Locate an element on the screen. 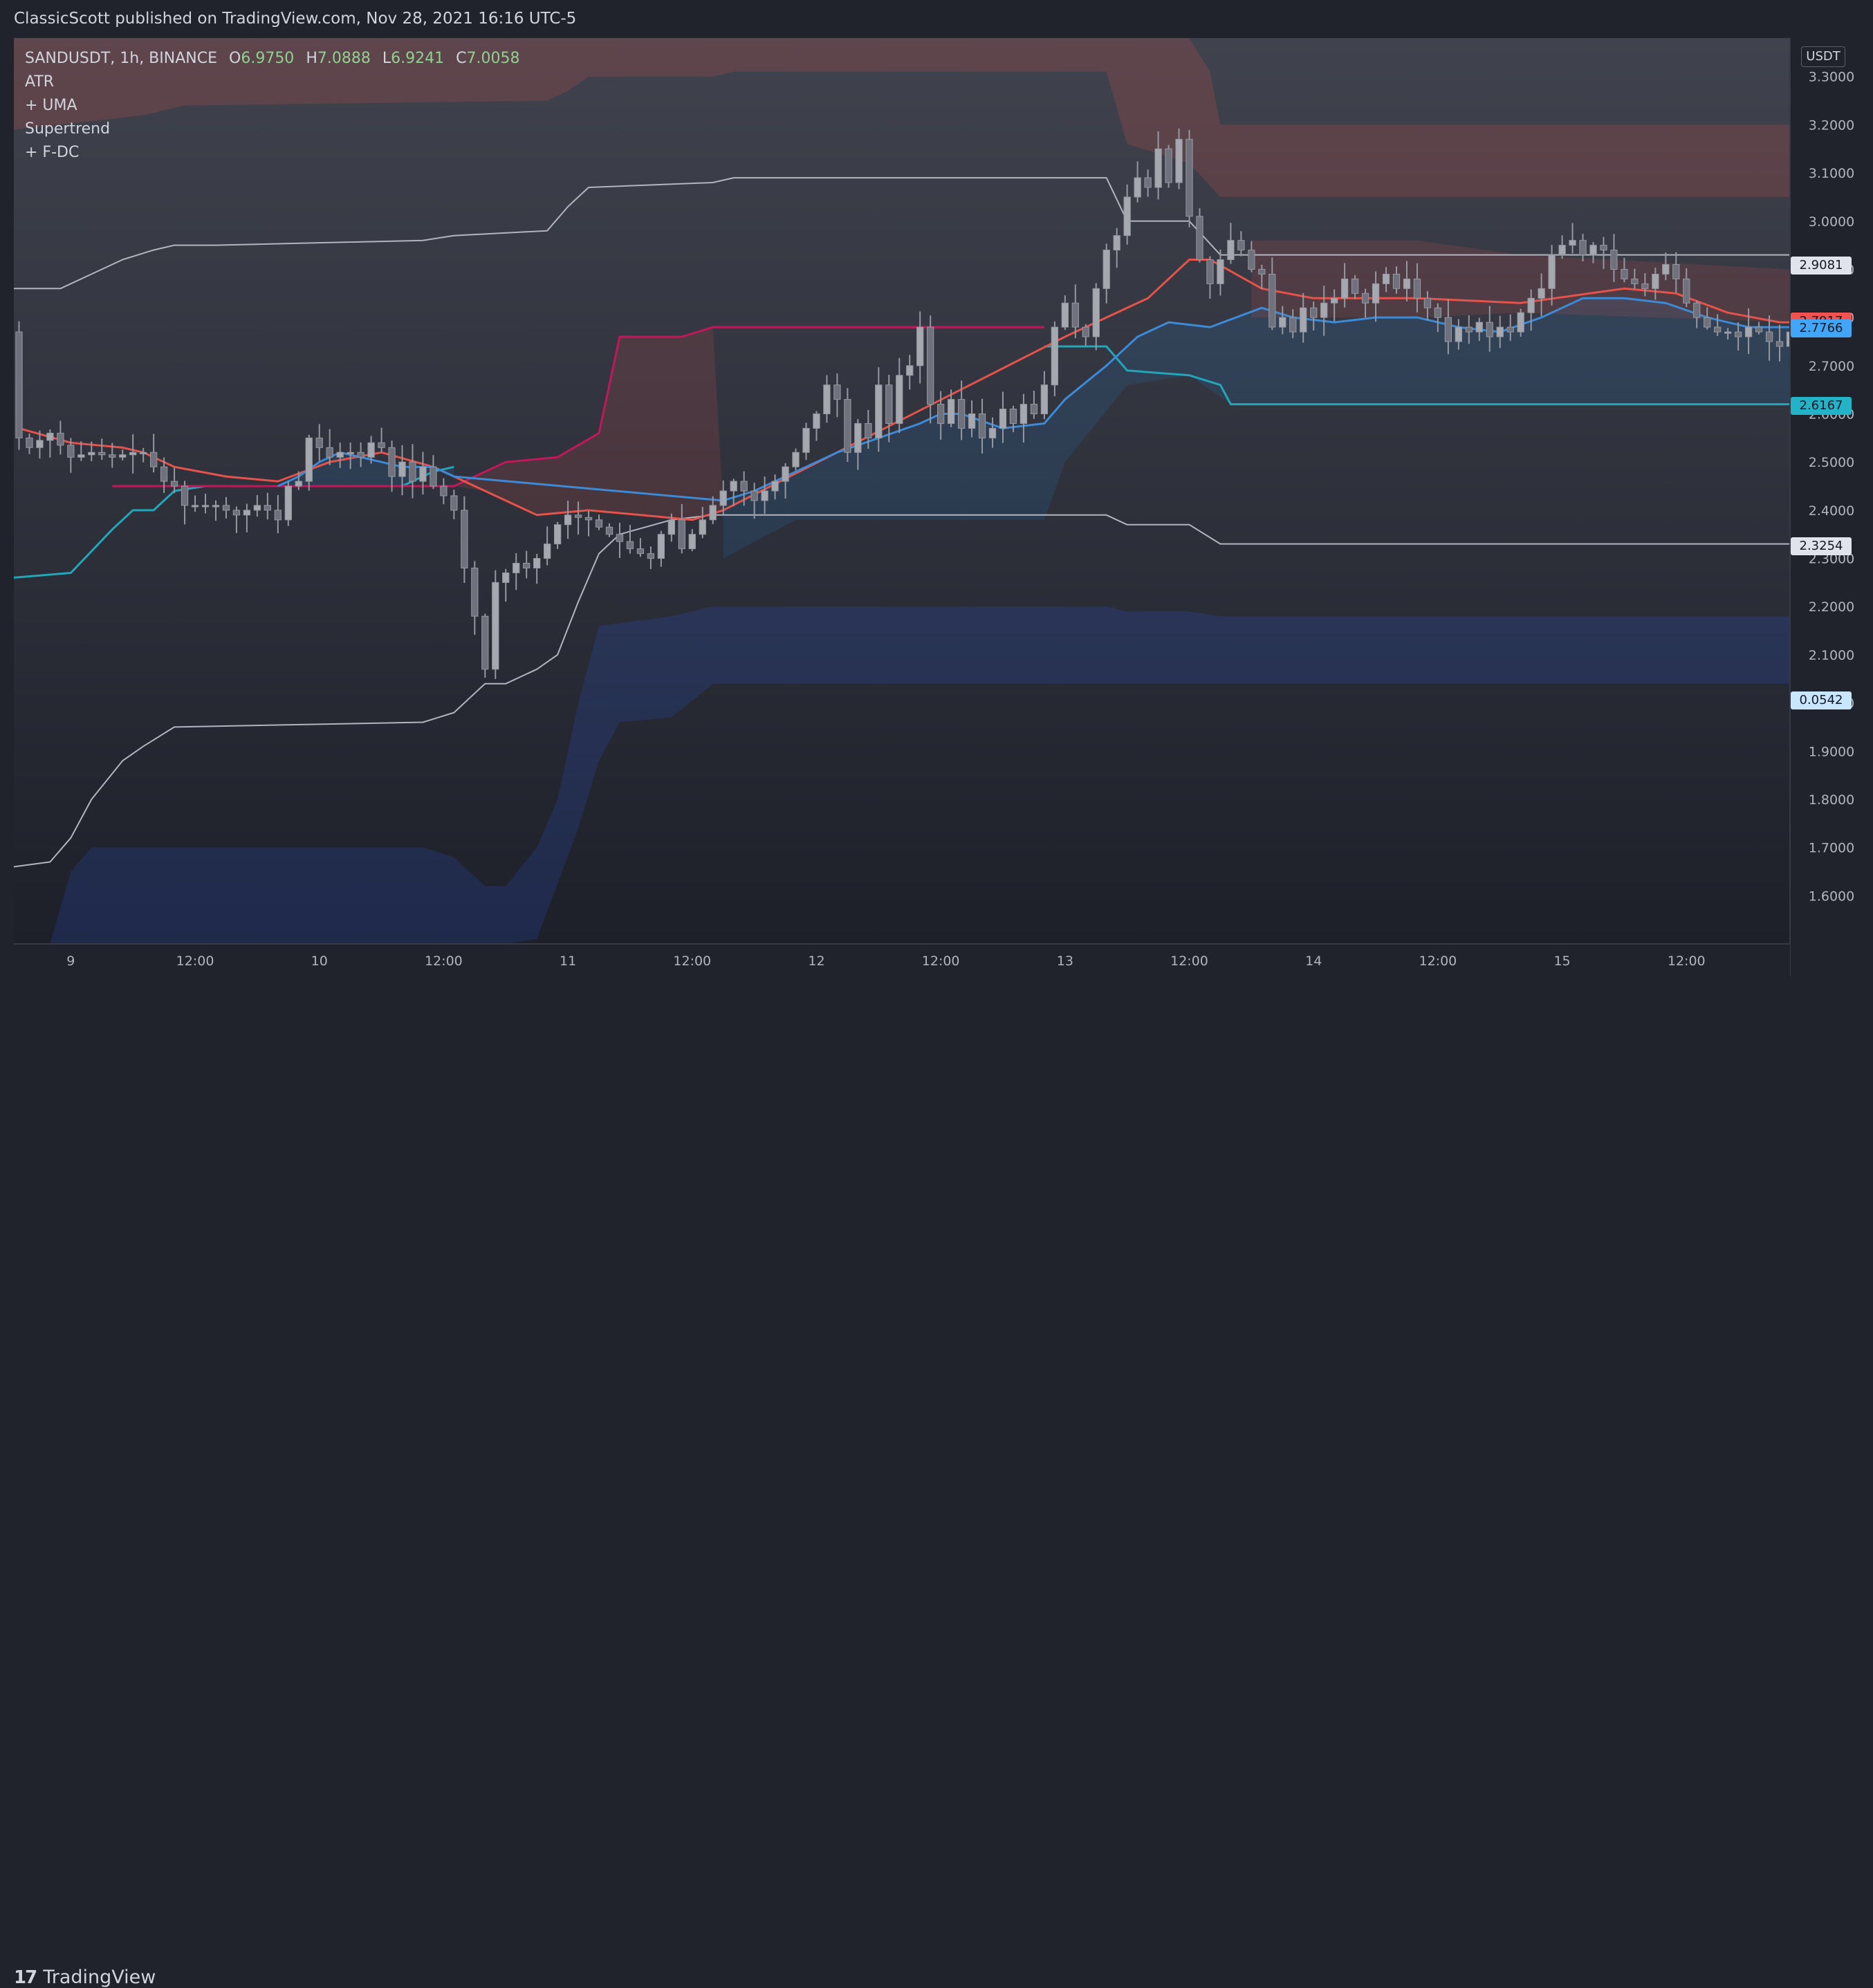 This screenshot has height=1988, width=1873. tradingview-brand: 17 TradingView is located at coordinates (85, 1977).